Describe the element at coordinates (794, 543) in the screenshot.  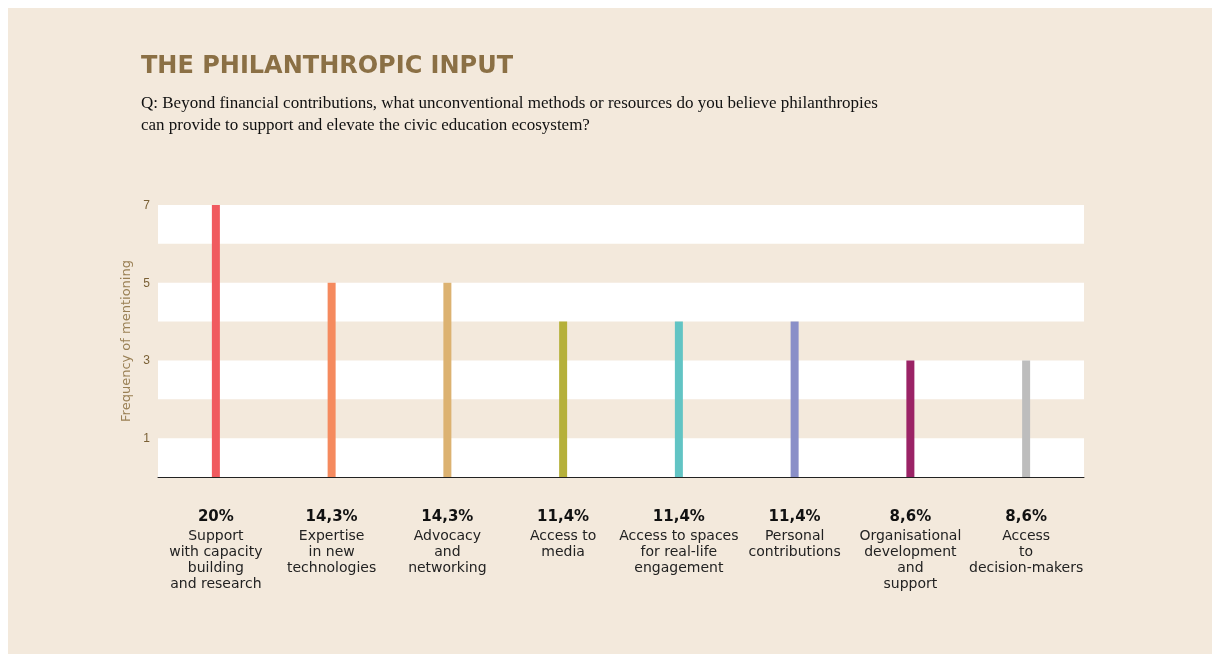
I see `x-tick-label: Personal contributions` at that location.